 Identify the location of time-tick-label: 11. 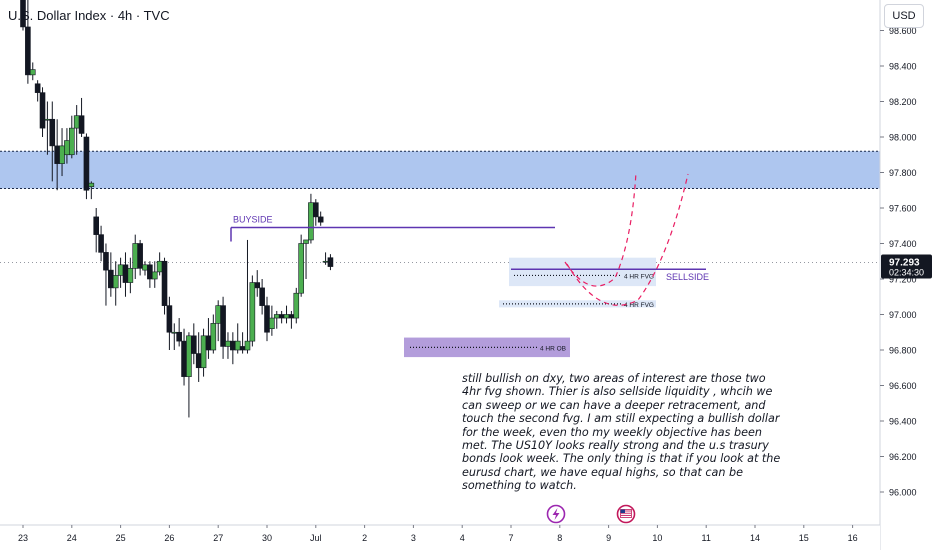
(706, 538).